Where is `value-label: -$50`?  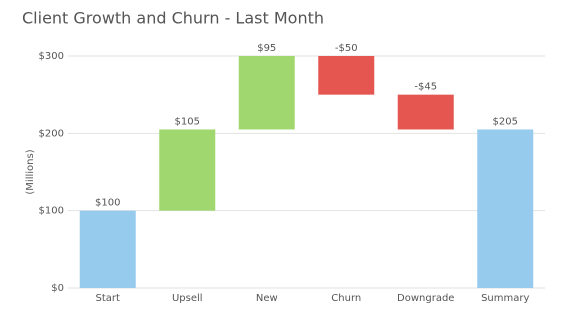
value-label: -$50 is located at coordinates (346, 48).